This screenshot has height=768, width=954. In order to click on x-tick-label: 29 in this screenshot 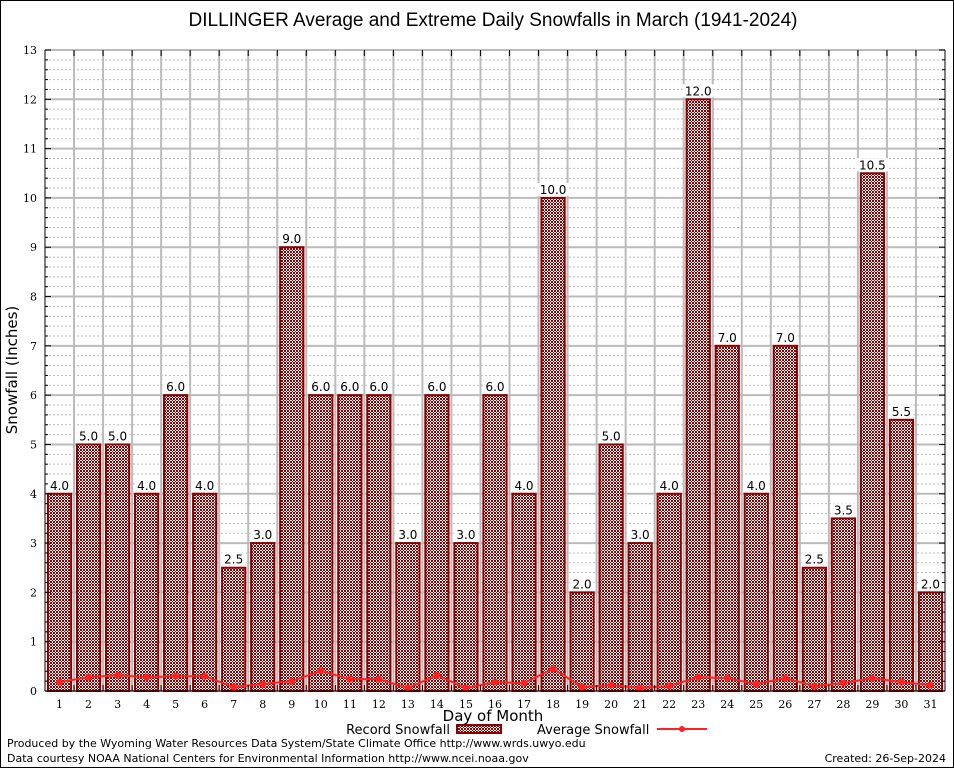, I will do `click(872, 704)`.